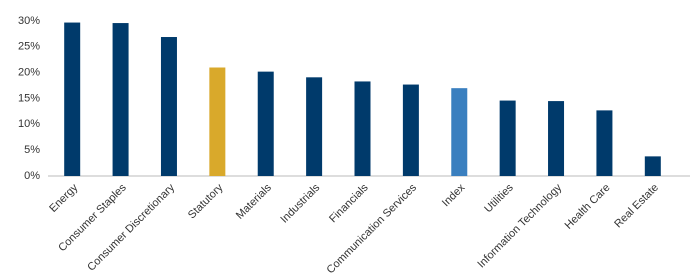 The height and width of the screenshot is (275, 700). Describe the element at coordinates (588, 207) in the screenshot. I see `x-tick-label: Health Care` at that location.